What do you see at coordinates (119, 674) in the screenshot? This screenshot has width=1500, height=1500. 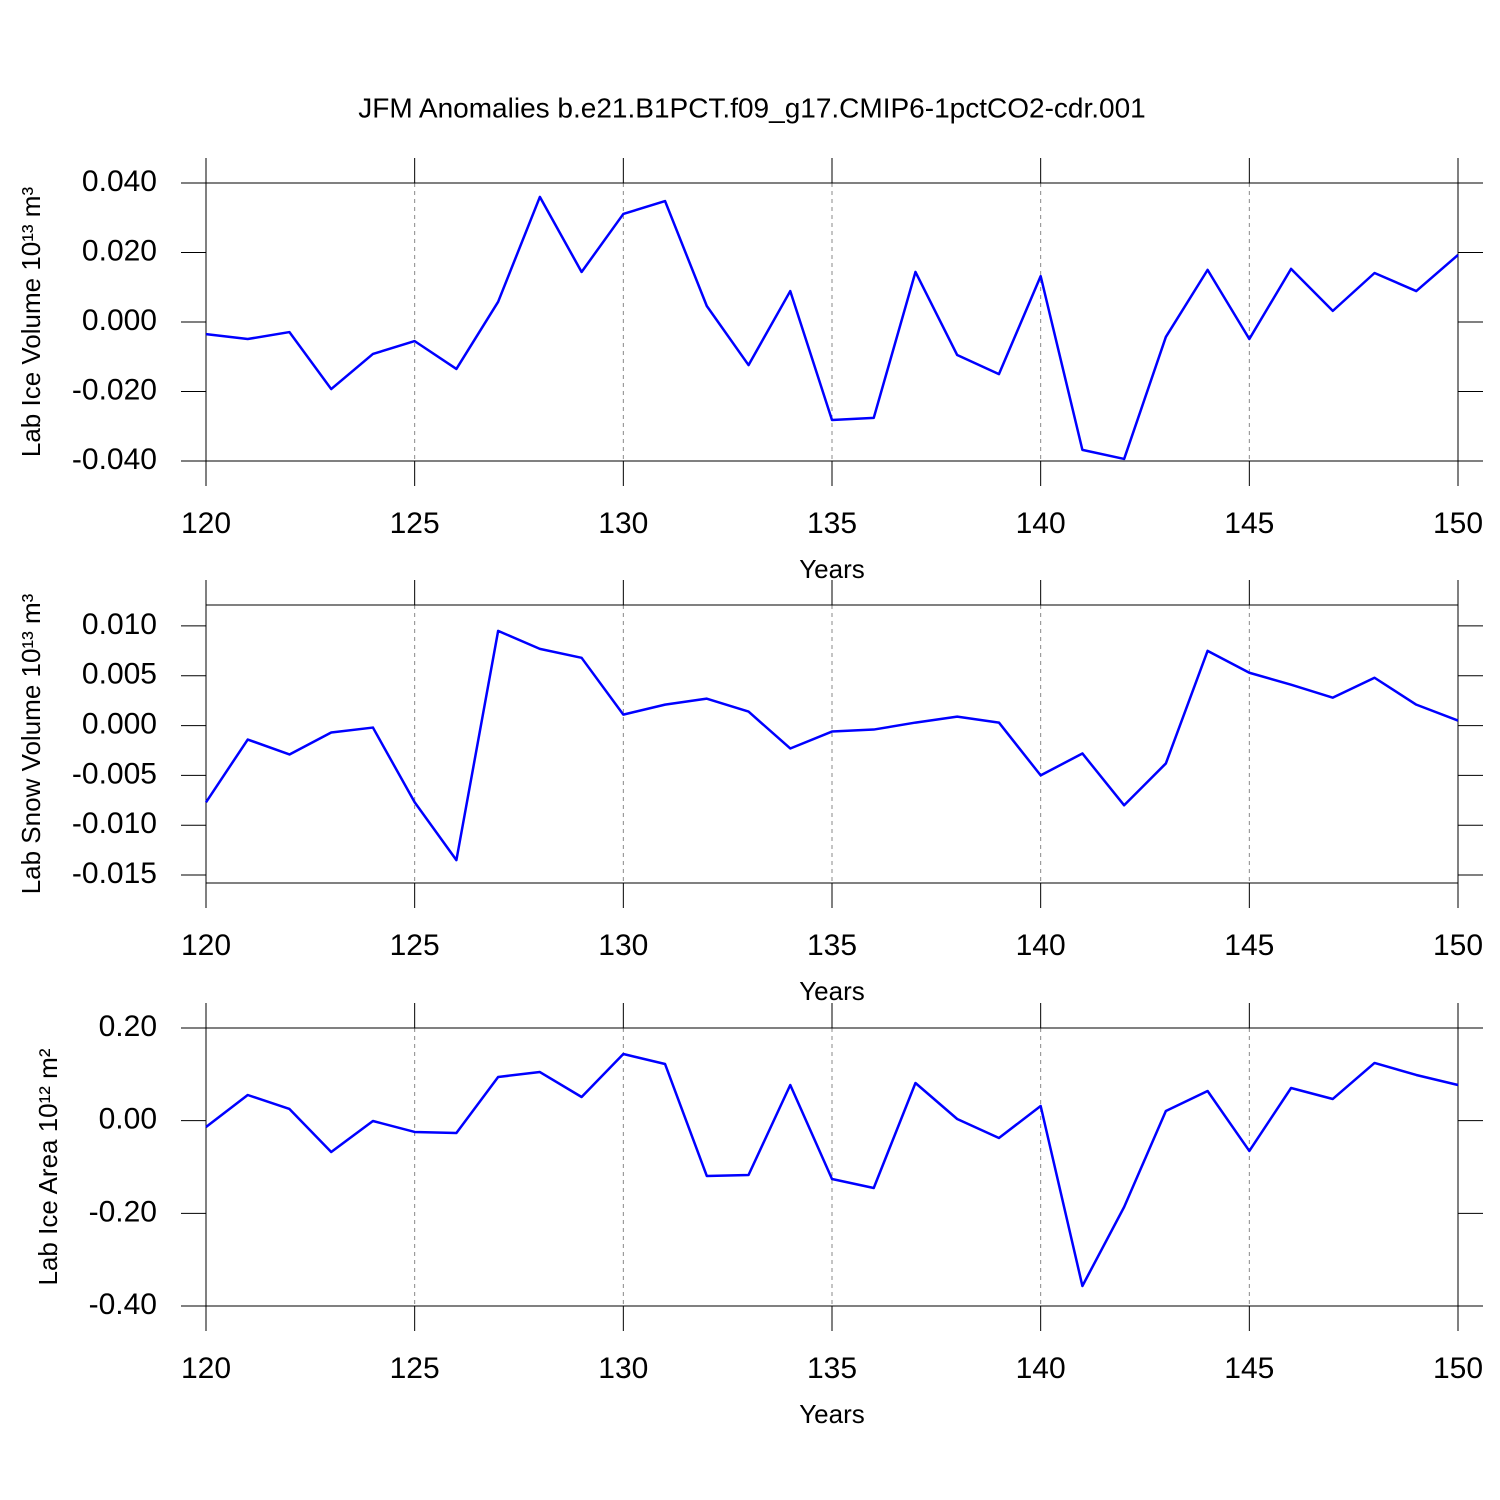 I see `y-tick-label: 0.005` at bounding box center [119, 674].